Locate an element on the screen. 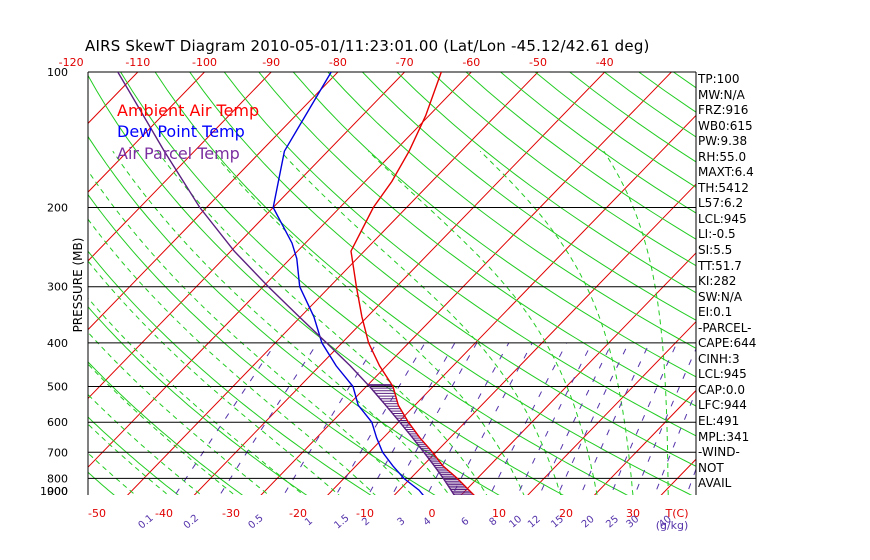 The image size is (870, 560). legend-ambient-air-temp: Ambient Air Temp is located at coordinates (188, 110).